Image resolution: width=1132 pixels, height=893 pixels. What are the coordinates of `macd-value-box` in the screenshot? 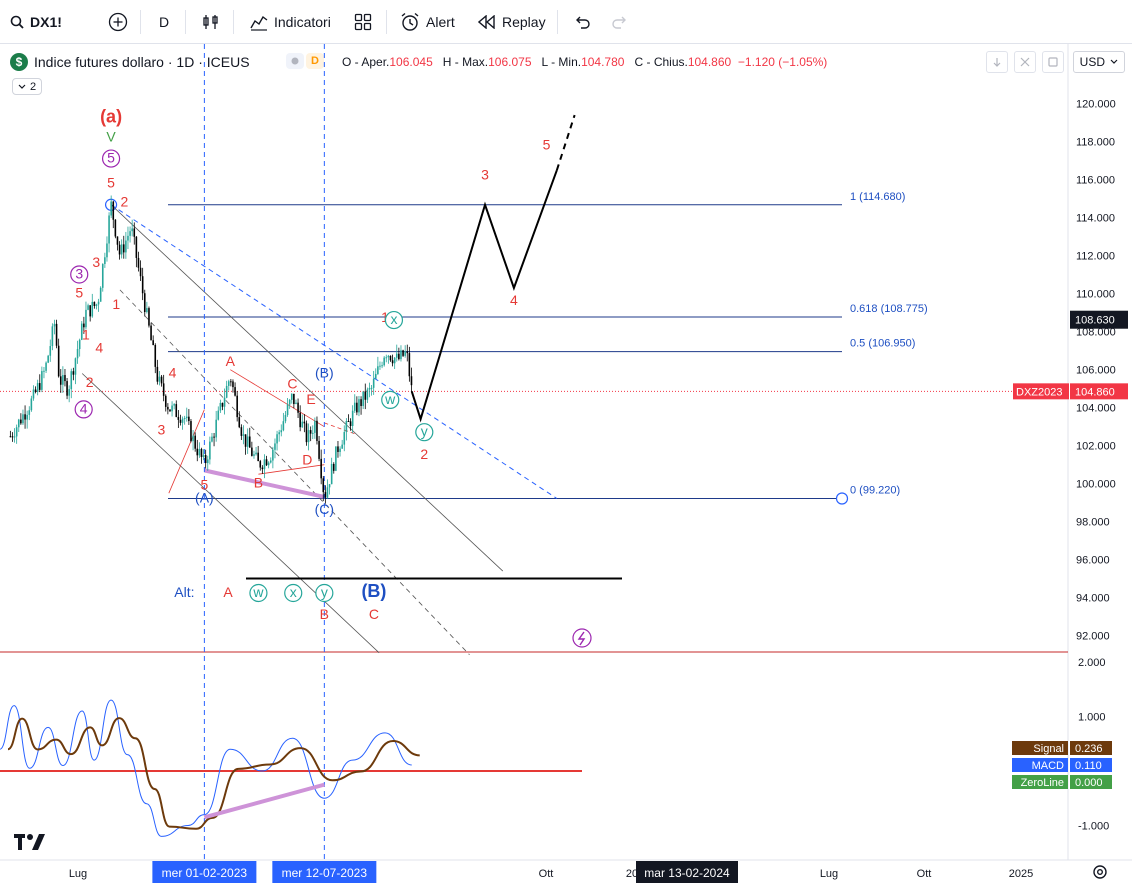 It's located at (1091, 748).